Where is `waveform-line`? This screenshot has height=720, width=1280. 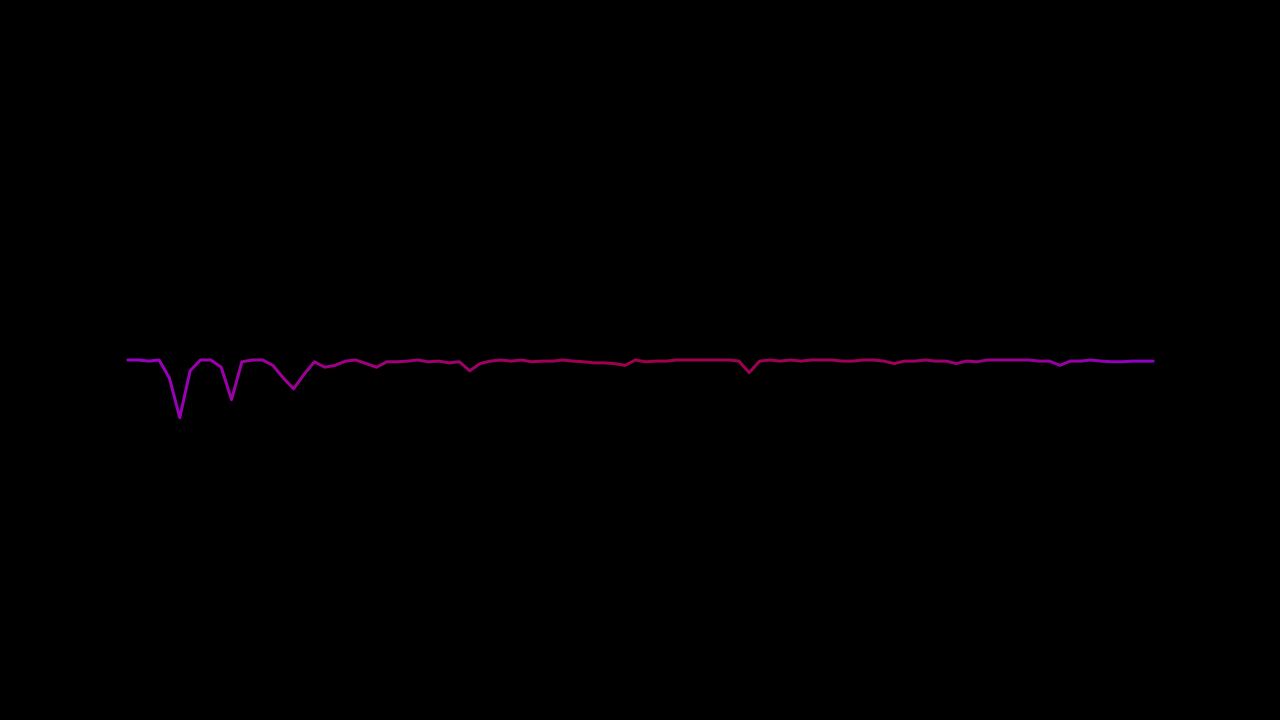 waveform-line is located at coordinates (640, 389).